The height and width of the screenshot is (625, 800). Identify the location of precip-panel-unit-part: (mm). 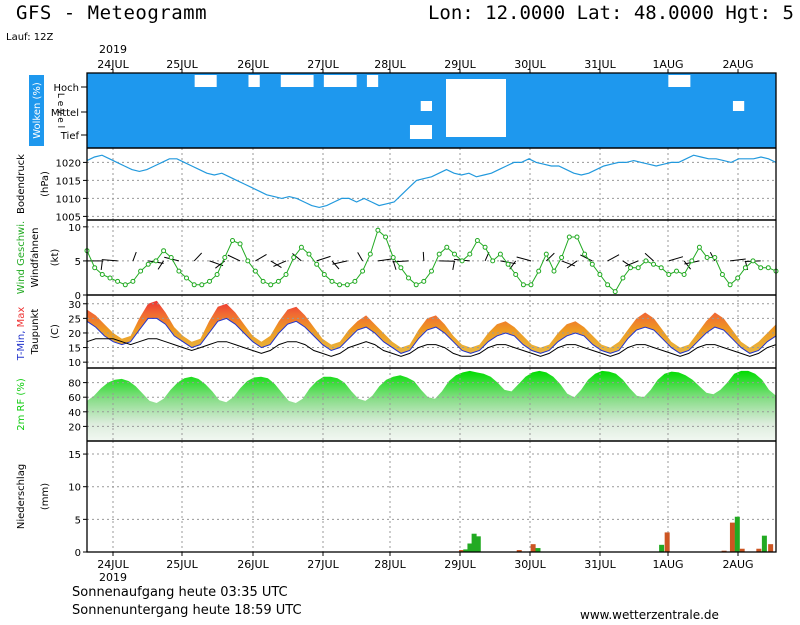
(45, 496).